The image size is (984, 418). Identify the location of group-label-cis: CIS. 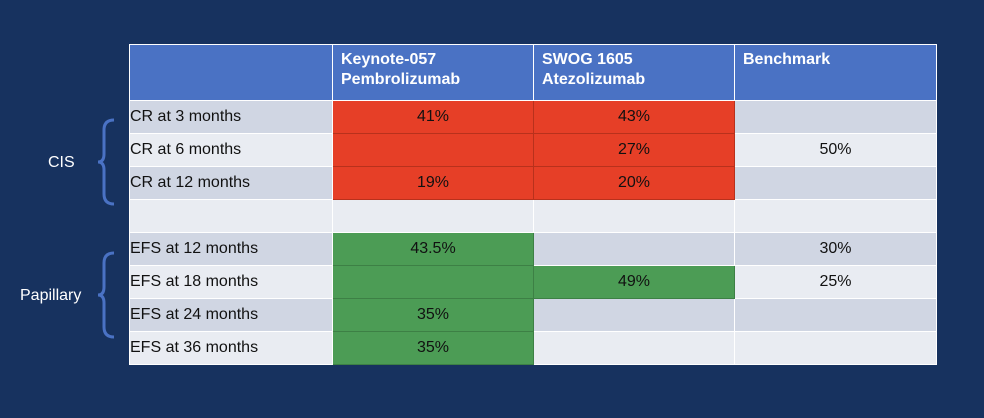
(61, 162).